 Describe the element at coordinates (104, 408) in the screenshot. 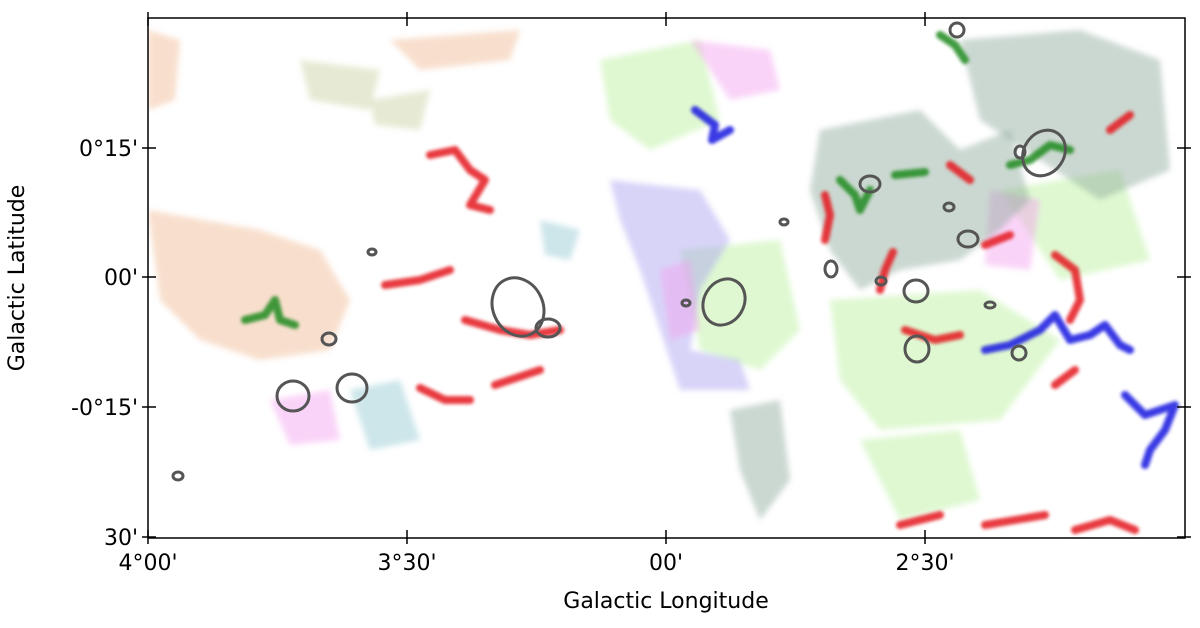

I see `y-tick-label: -0°15'` at that location.